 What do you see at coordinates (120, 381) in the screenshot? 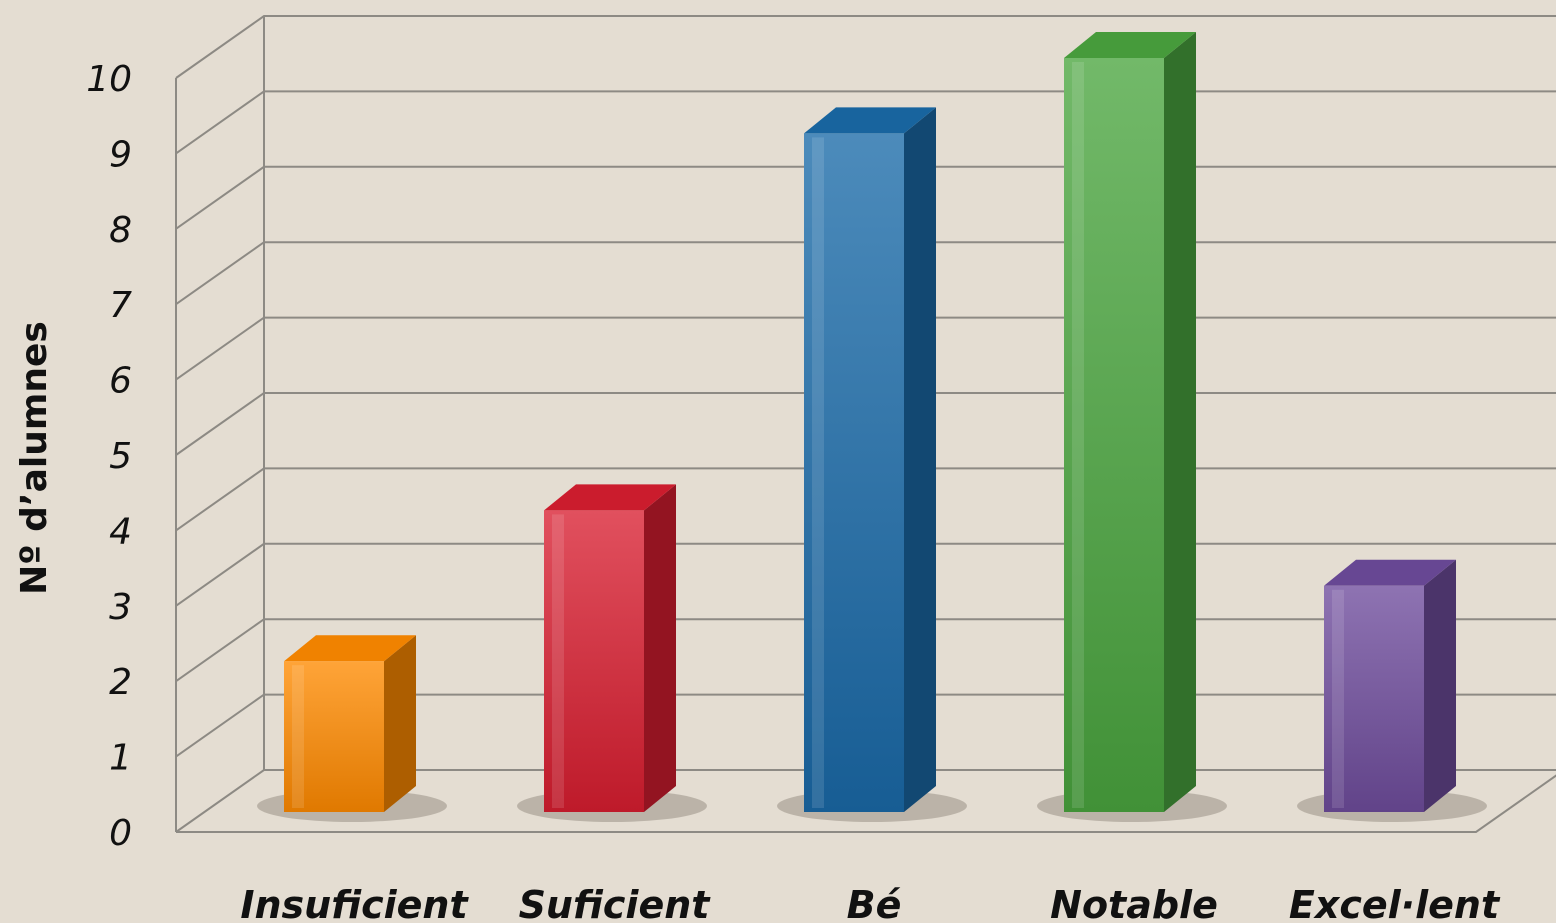
I see `y-tick-label: 6` at bounding box center [120, 381].